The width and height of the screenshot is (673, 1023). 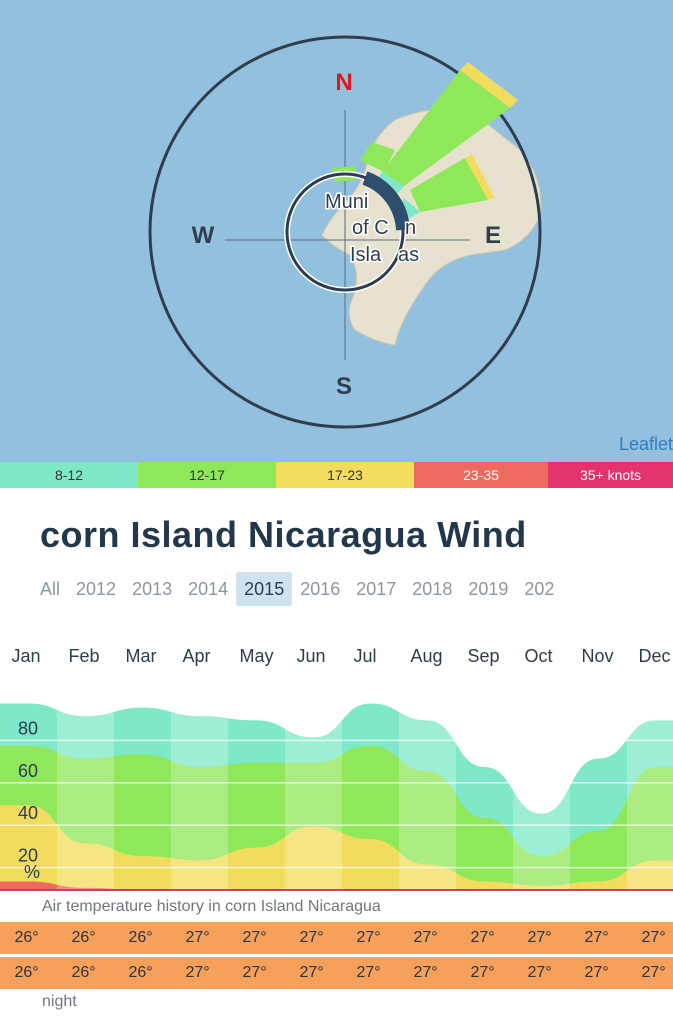 I want to click on speed-legend-label: 12-17, so click(x=207, y=475).